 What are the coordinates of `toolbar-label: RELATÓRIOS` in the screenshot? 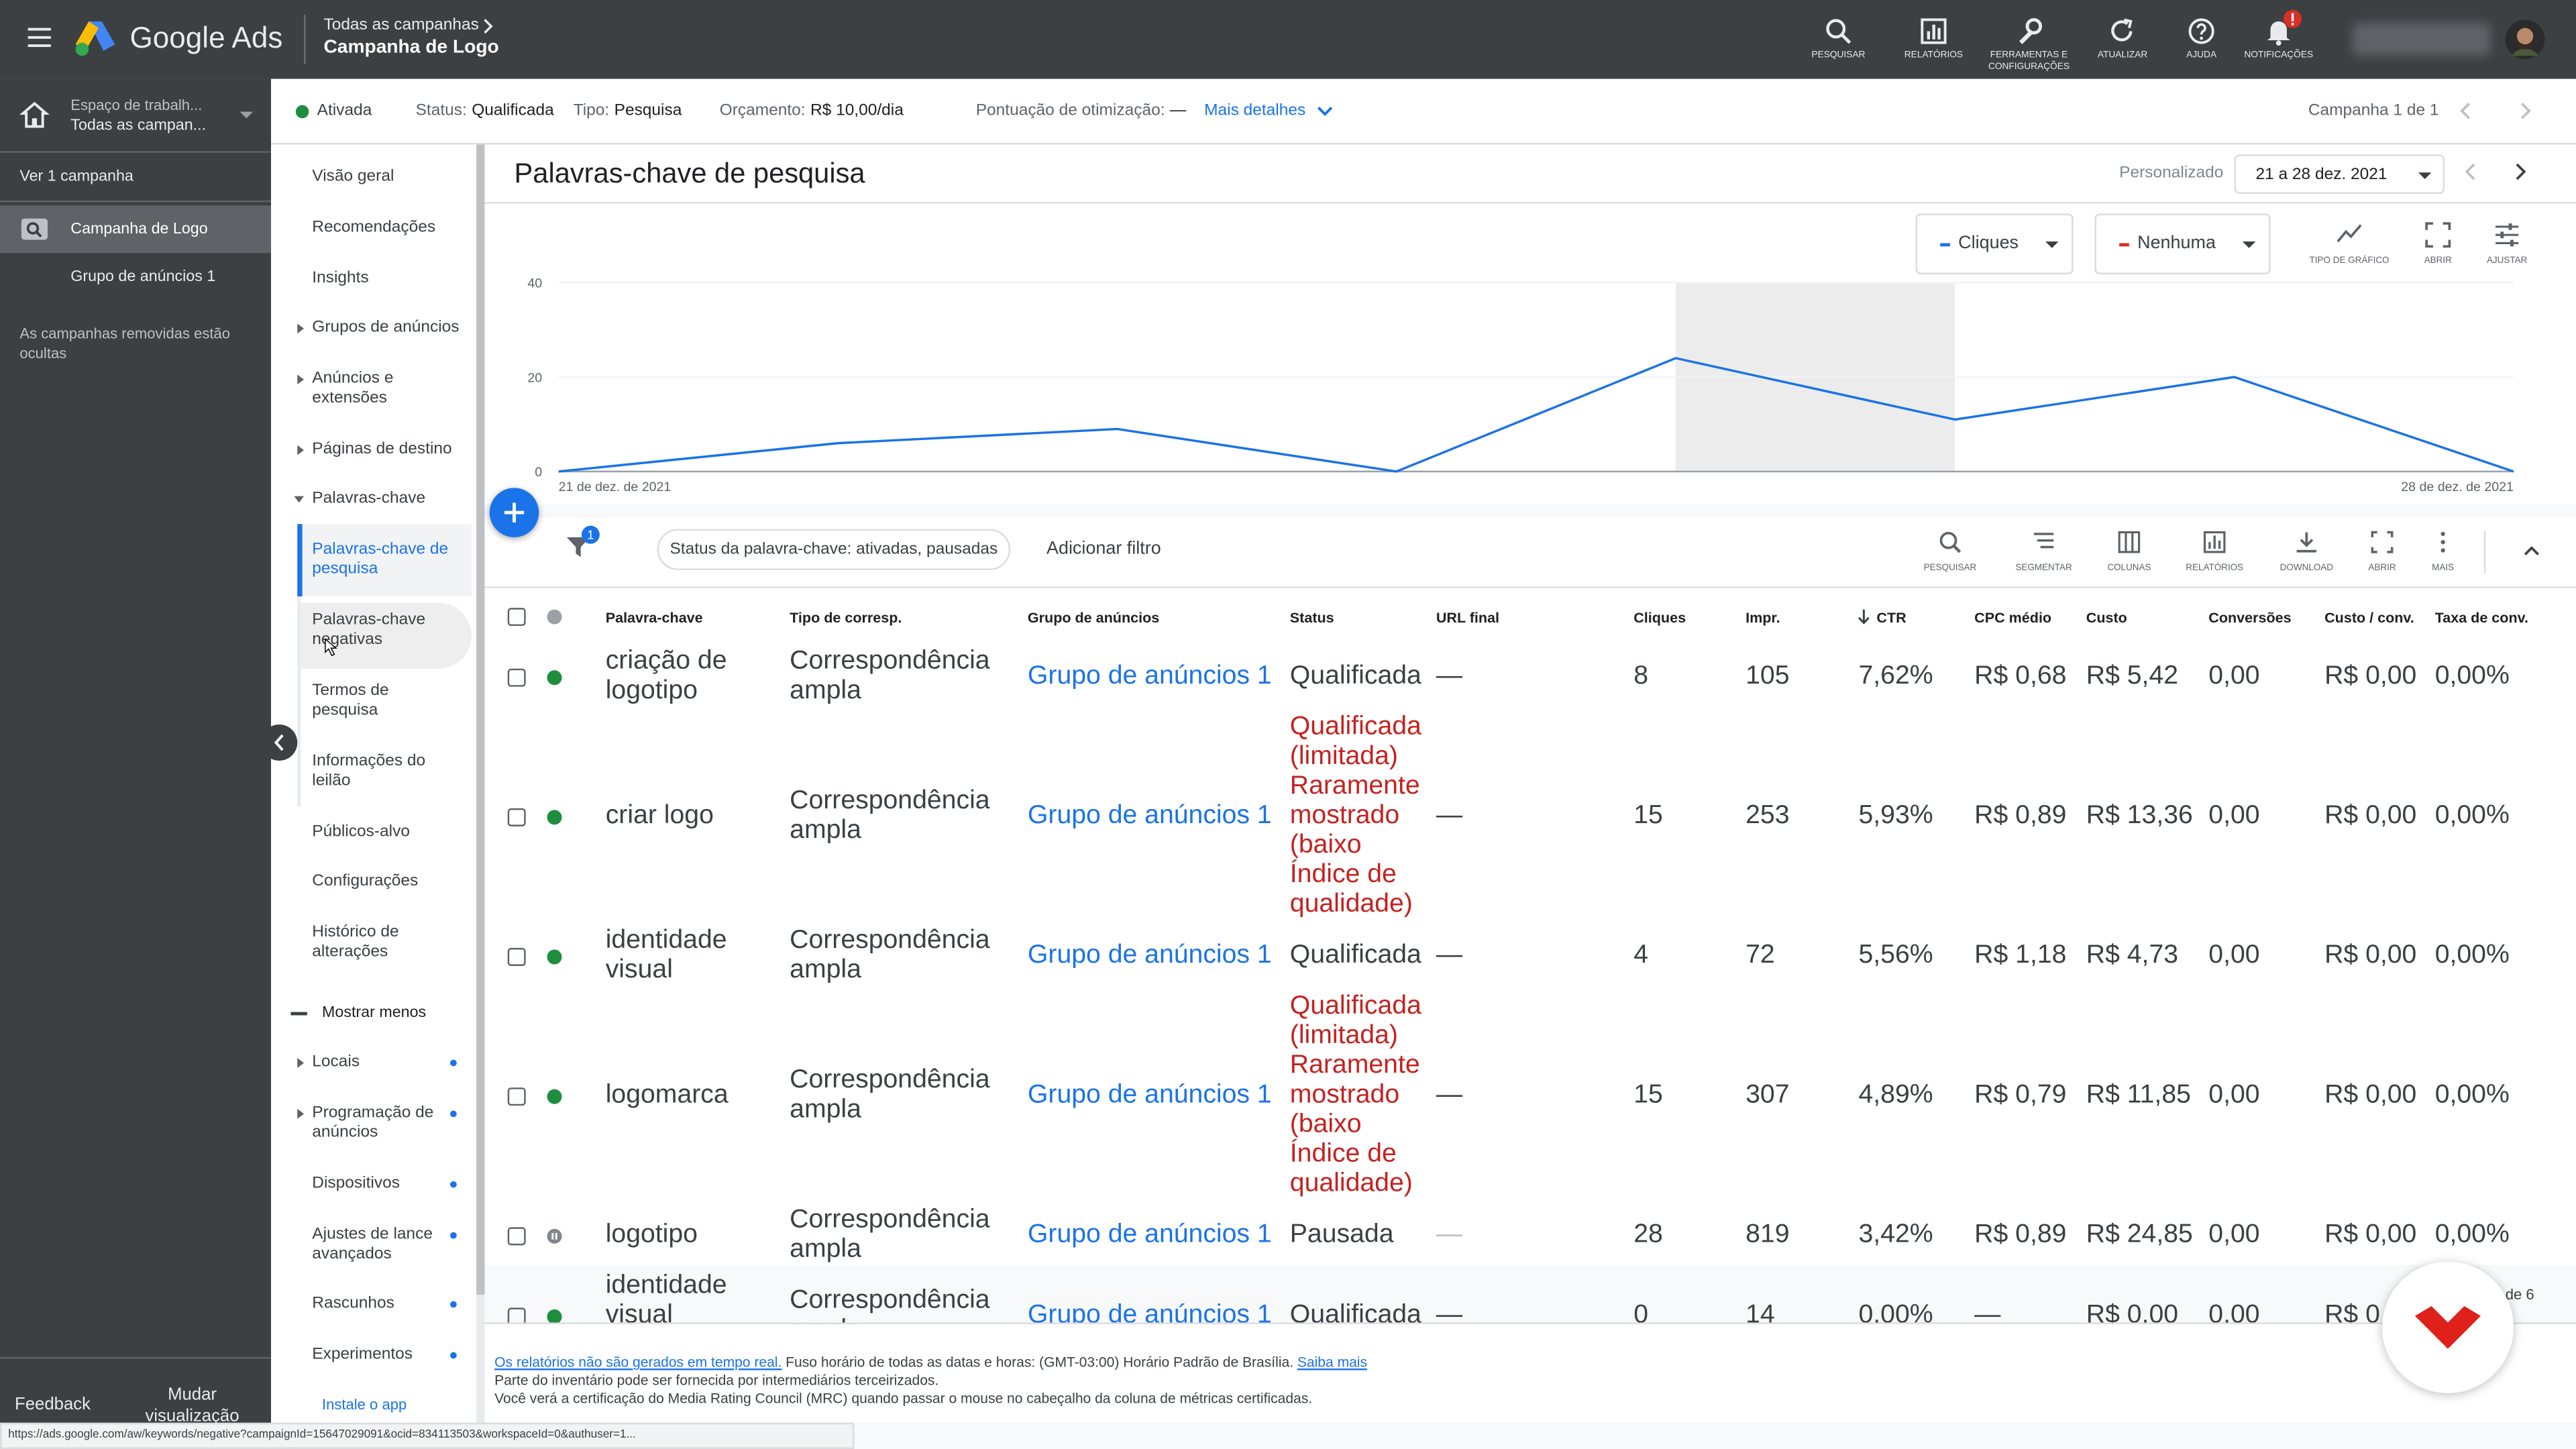 It's located at (1934, 55).